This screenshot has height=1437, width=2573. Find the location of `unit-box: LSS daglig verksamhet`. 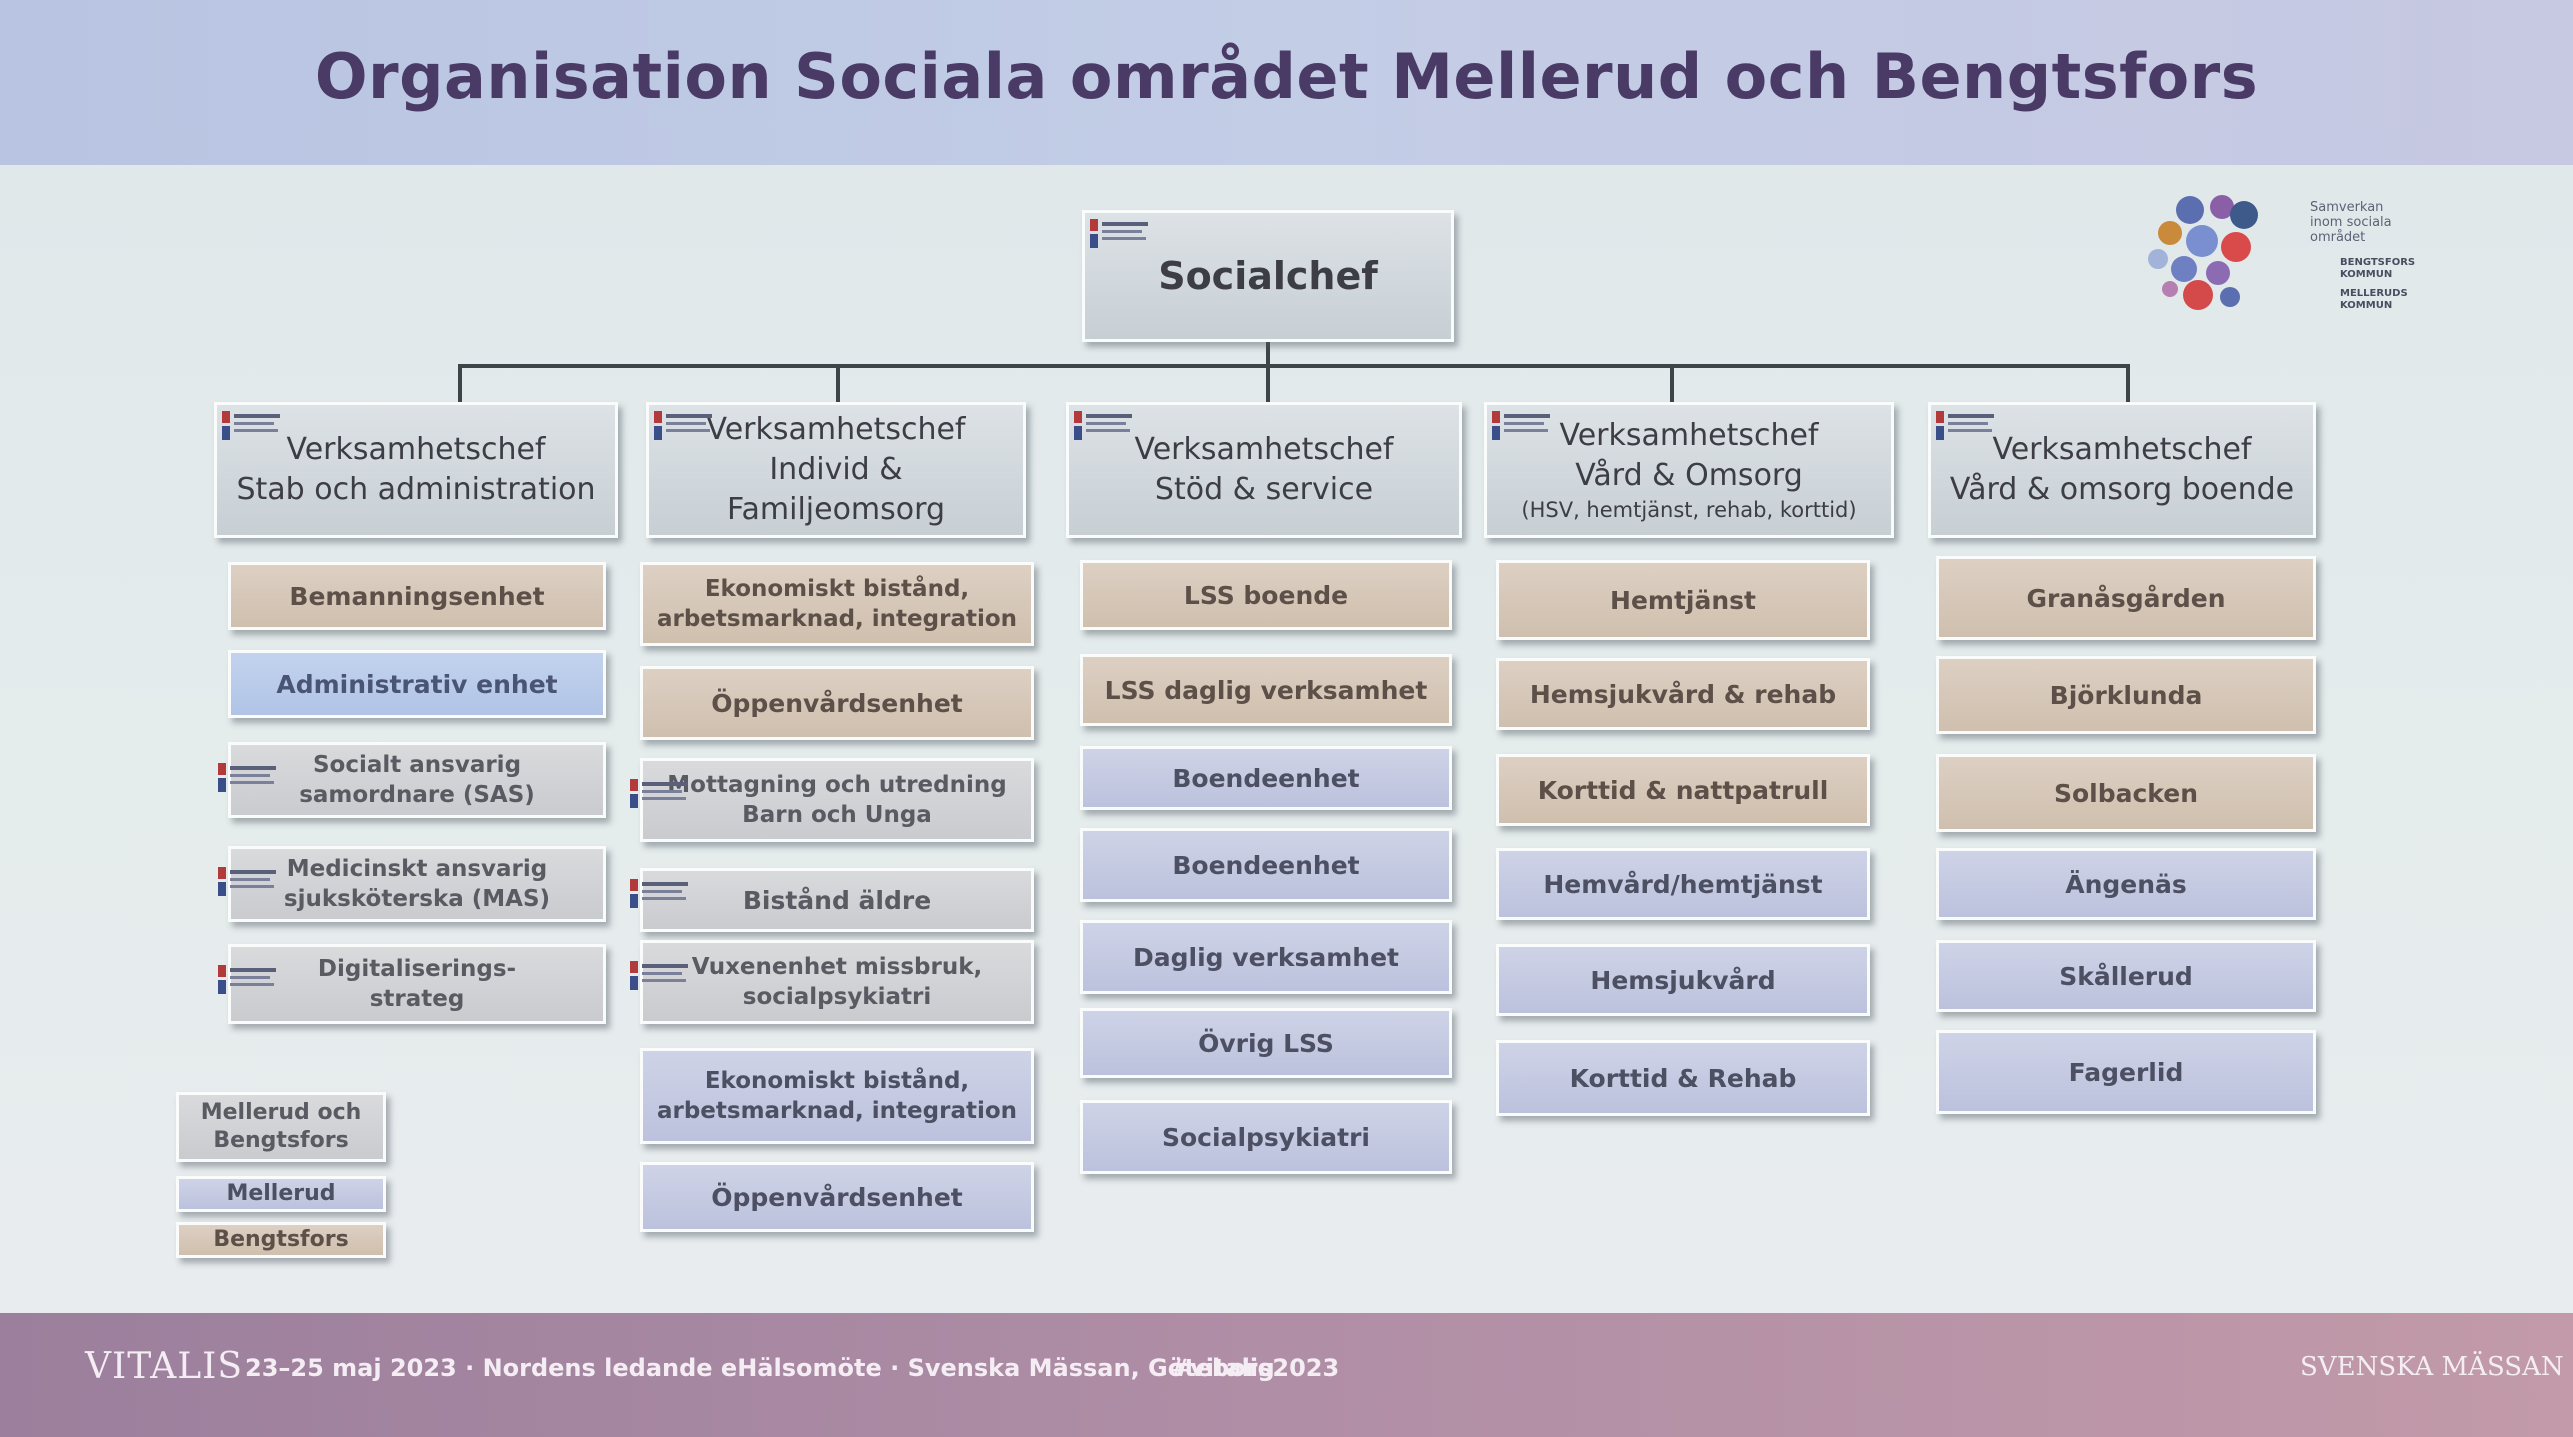

unit-box: LSS daglig verksamhet is located at coordinates (1266, 690).